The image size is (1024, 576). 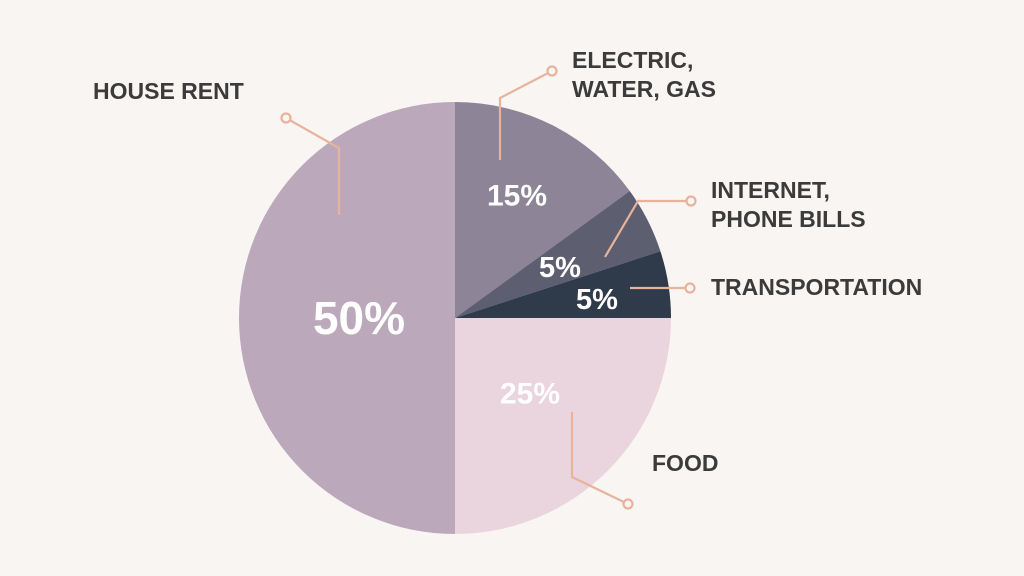 I want to click on leader-line-electric-water-gas, so click(x=525, y=115).